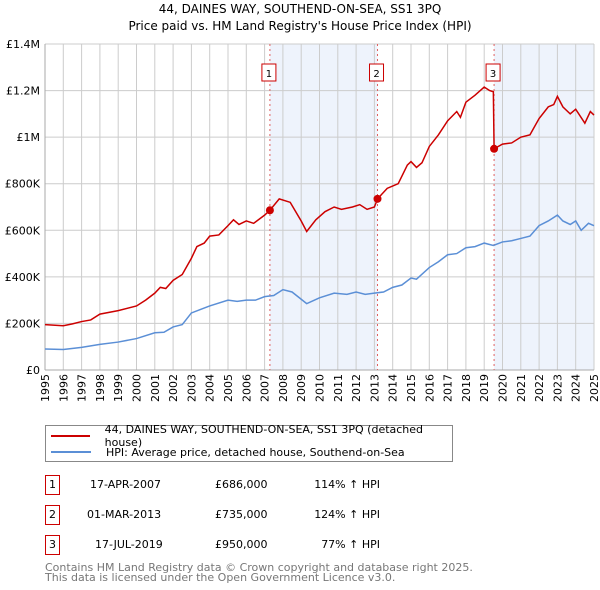 Image resolution: width=600 pixels, height=590 pixels. What do you see at coordinates (23, 184) in the screenshot?
I see `y-tick-label: £800K` at bounding box center [23, 184].